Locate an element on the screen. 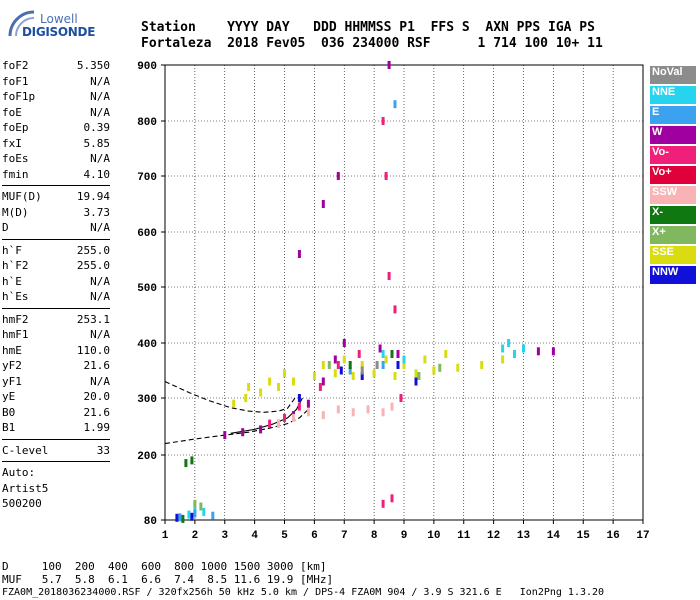 This screenshot has height=600, width=700. param-row: fxI 5.85 is located at coordinates (56, 144).